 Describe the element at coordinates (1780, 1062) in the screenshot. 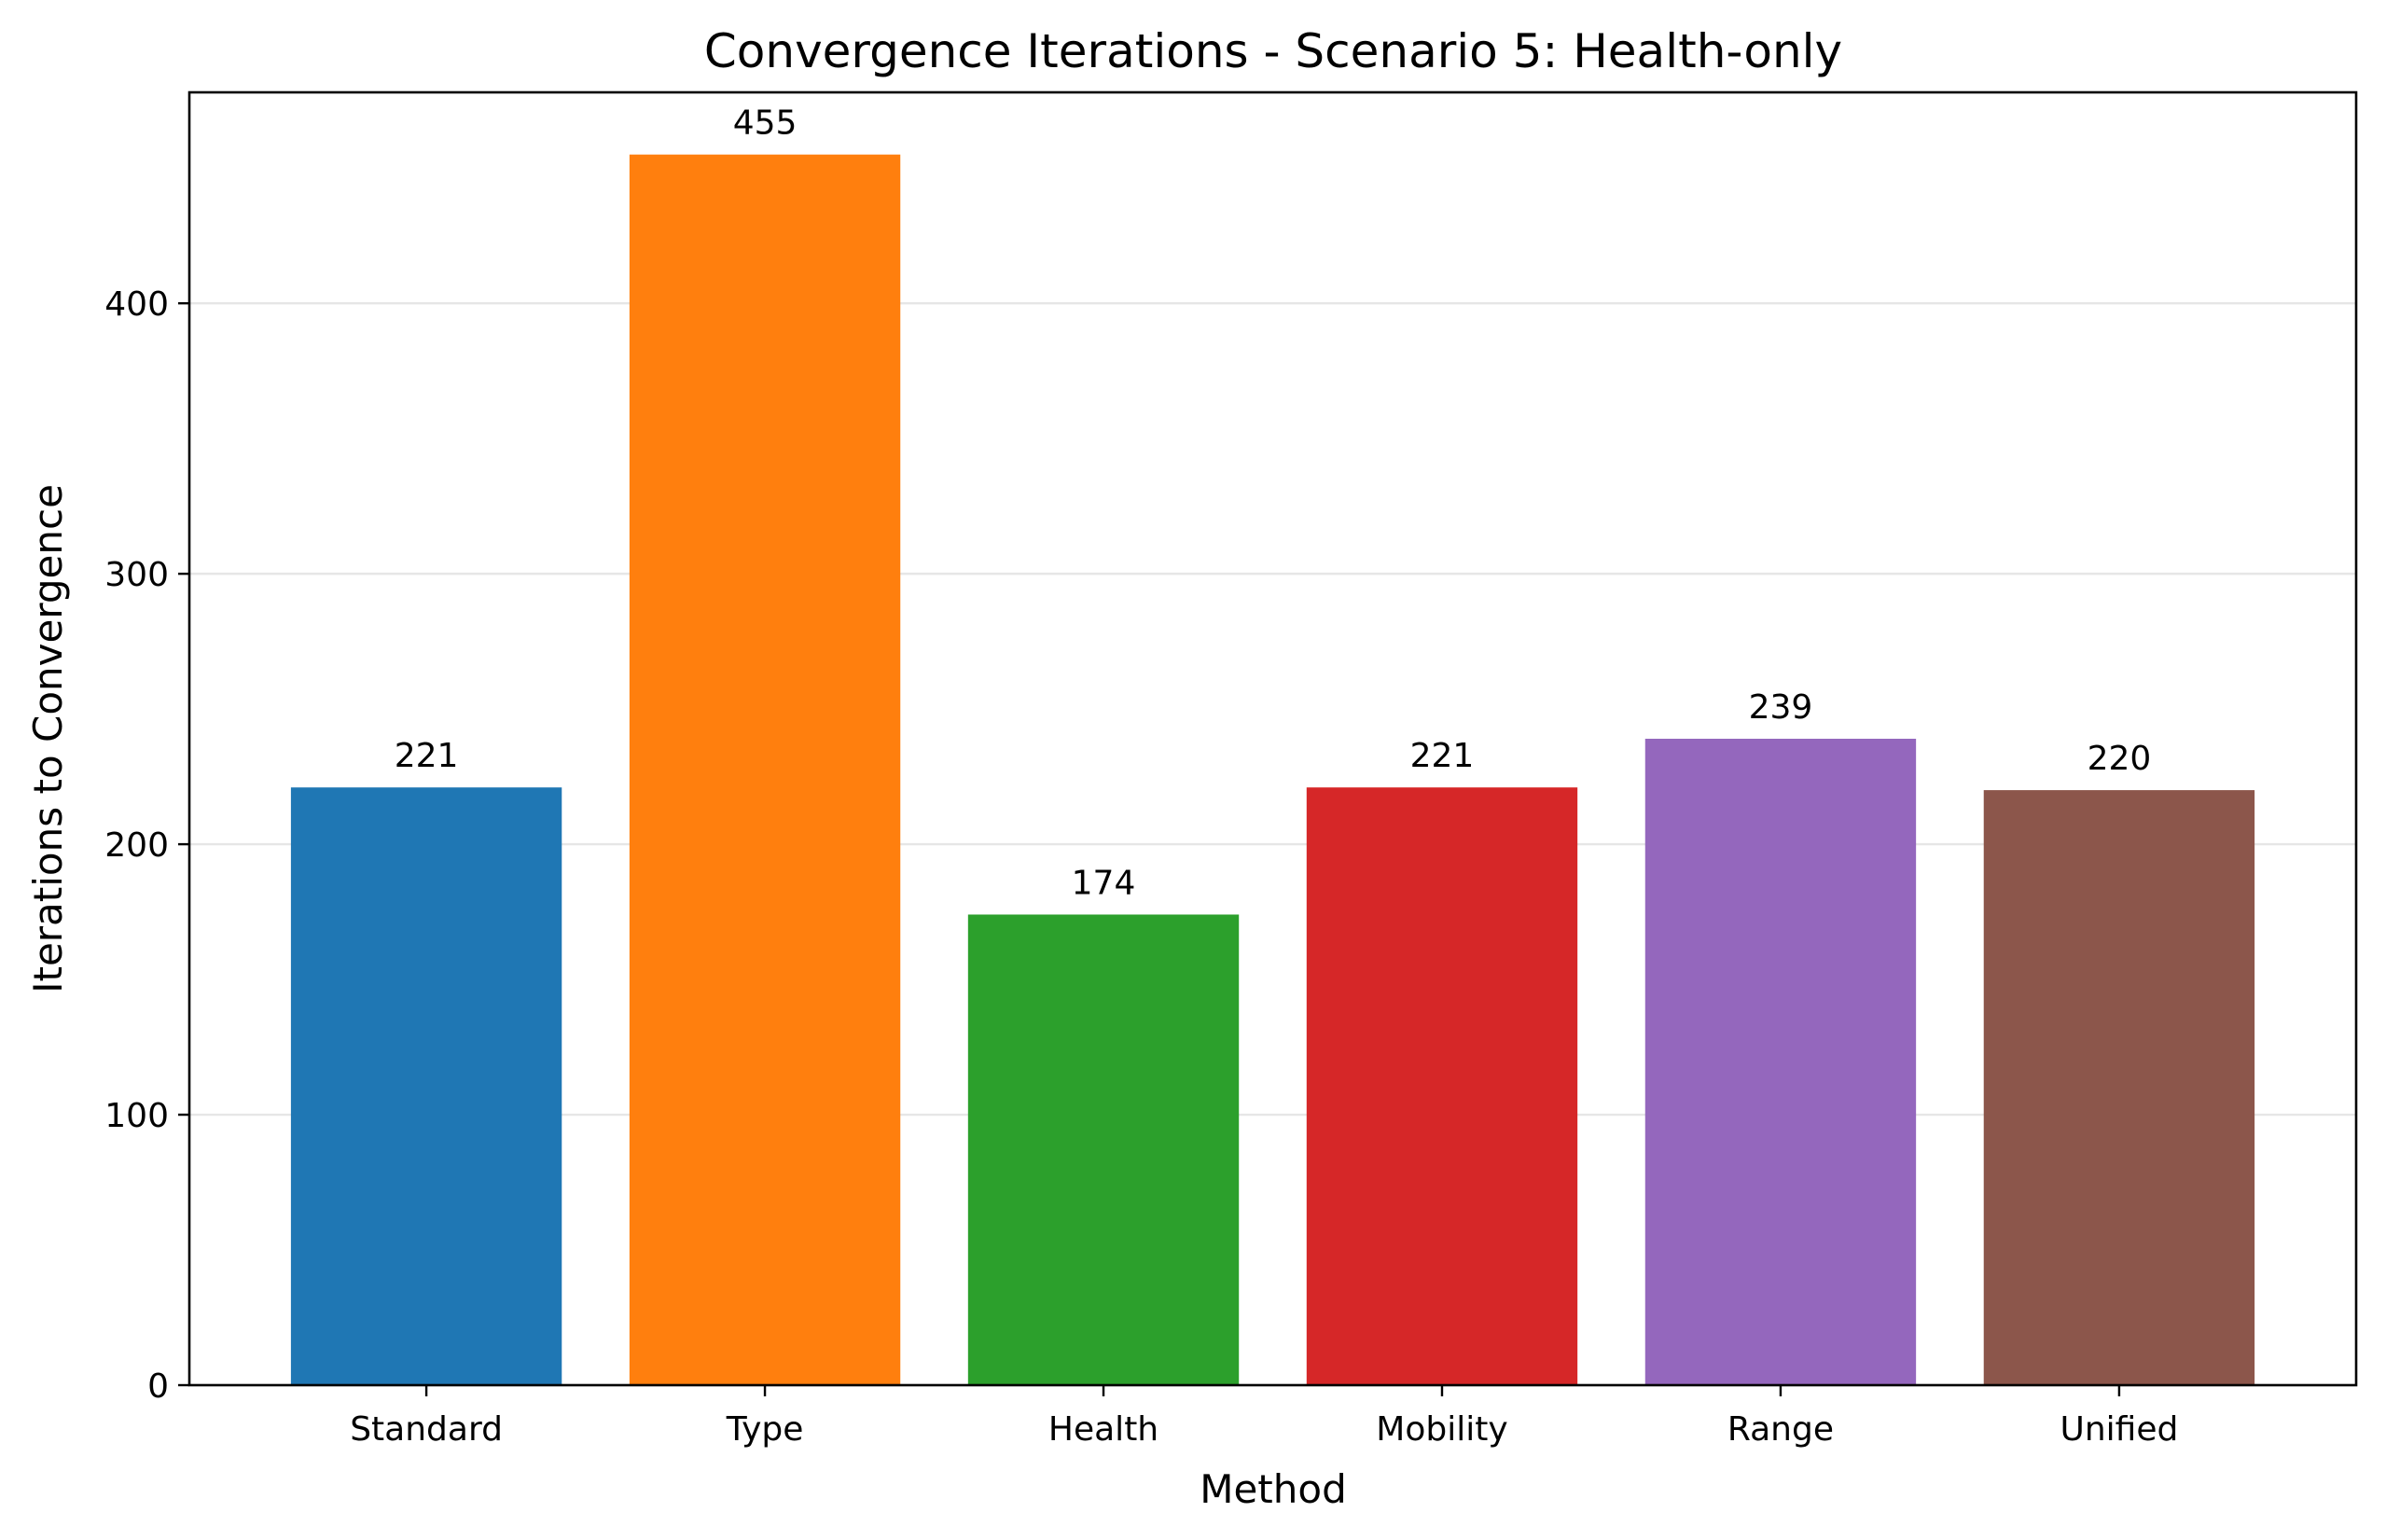

I see `bar-range` at that location.